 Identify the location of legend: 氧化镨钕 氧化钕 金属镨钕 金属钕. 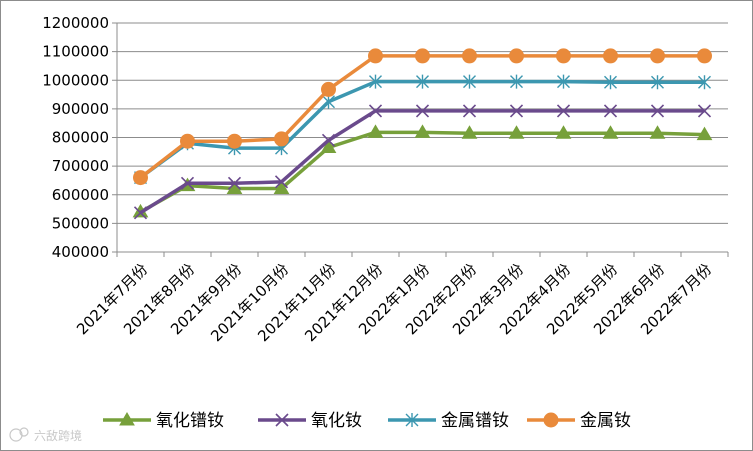
(367, 421).